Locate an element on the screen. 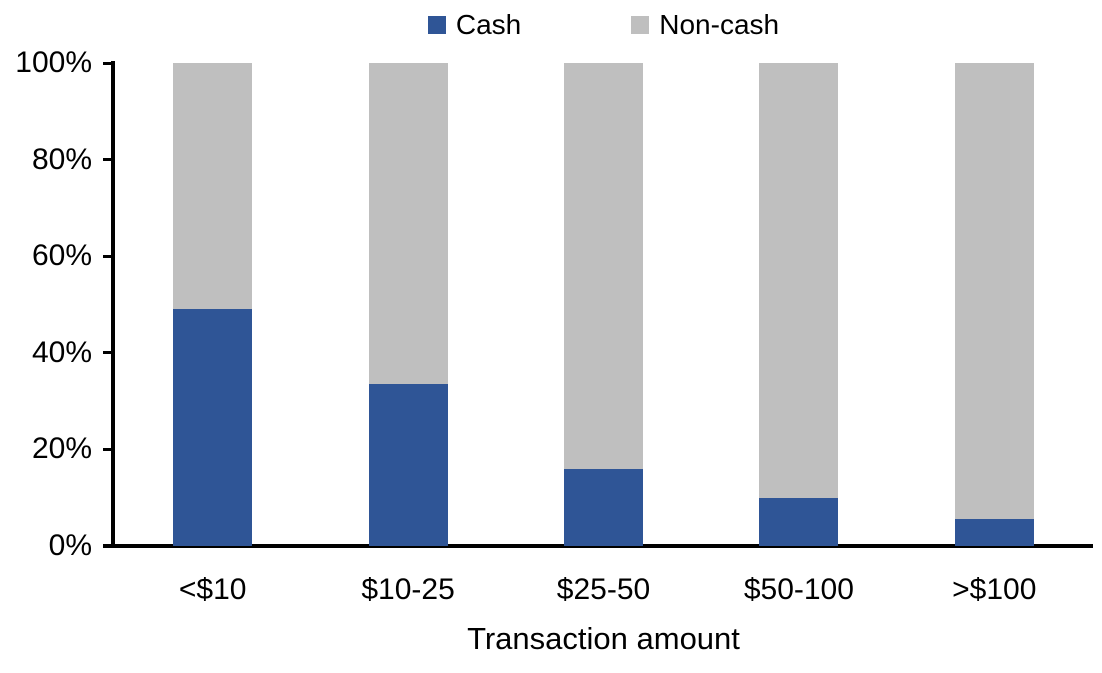  x-axis-line is located at coordinates (598, 546).